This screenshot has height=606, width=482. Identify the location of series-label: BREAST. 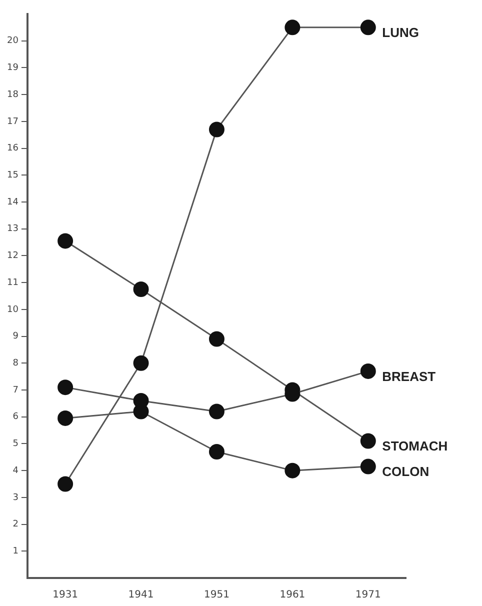
(409, 376).